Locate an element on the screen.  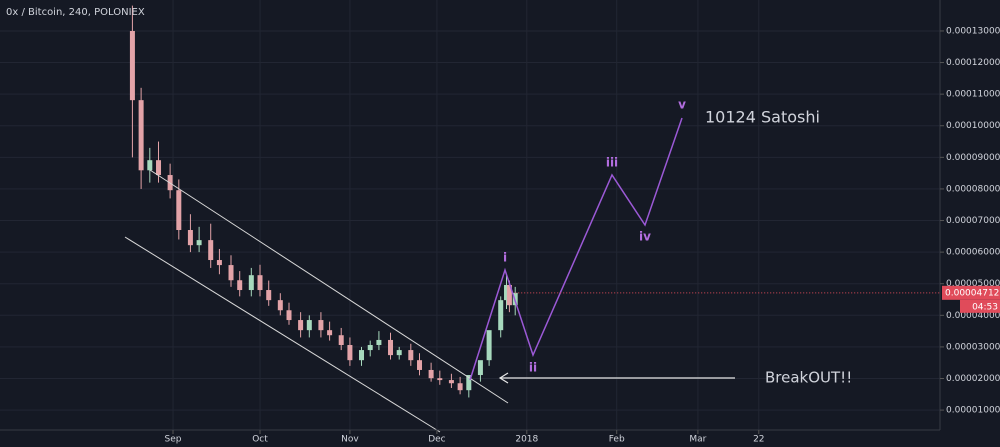
y-tick-label: 0.00013000 is located at coordinates (973, 31).